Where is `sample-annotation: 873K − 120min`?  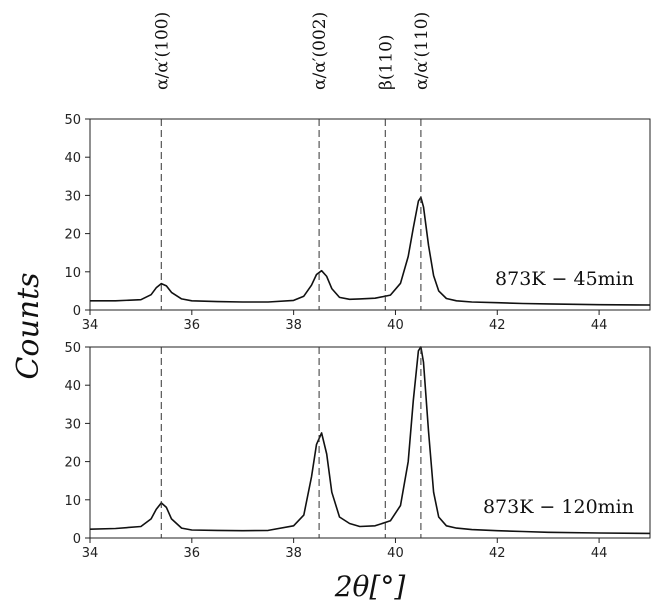 sample-annotation: 873K − 120min is located at coordinates (558, 507).